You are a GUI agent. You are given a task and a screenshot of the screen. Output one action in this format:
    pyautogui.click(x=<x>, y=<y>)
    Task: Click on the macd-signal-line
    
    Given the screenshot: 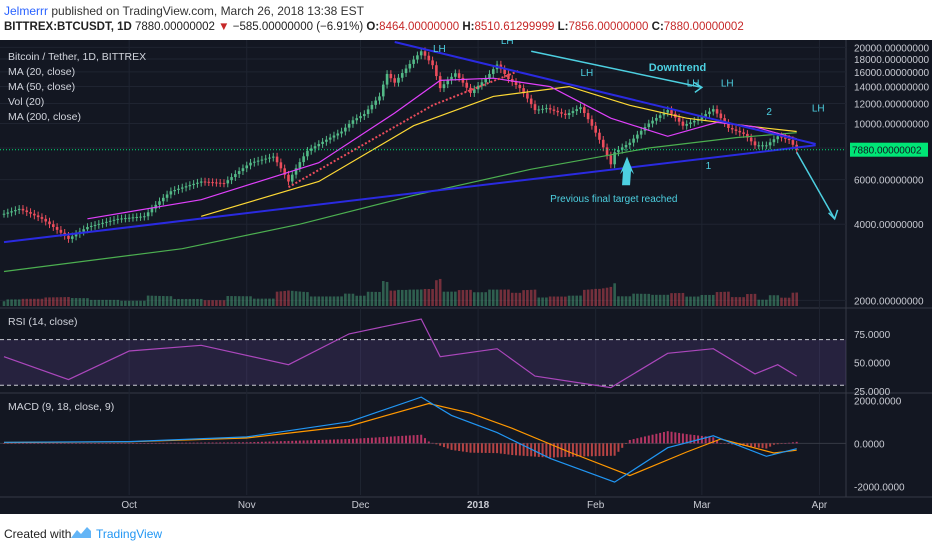 What is the action you would take?
    pyautogui.click(x=400, y=439)
    